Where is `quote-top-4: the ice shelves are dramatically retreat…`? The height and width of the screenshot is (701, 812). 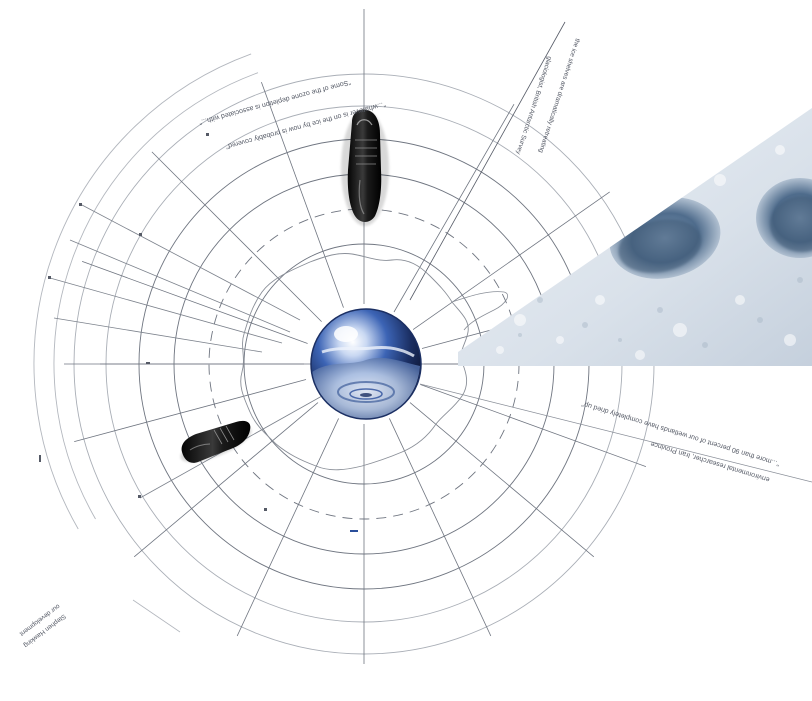
quote-top-4: the ice shelves are dramatically retreat… is located at coordinates (559, 95).